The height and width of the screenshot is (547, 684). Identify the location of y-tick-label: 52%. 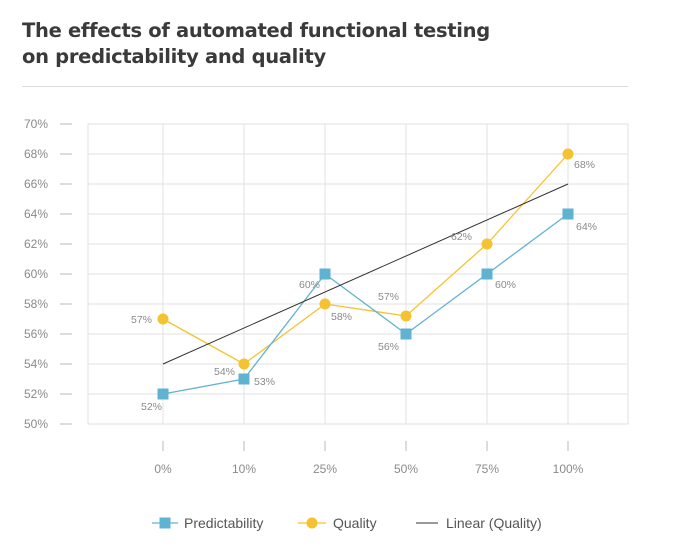
(36, 394).